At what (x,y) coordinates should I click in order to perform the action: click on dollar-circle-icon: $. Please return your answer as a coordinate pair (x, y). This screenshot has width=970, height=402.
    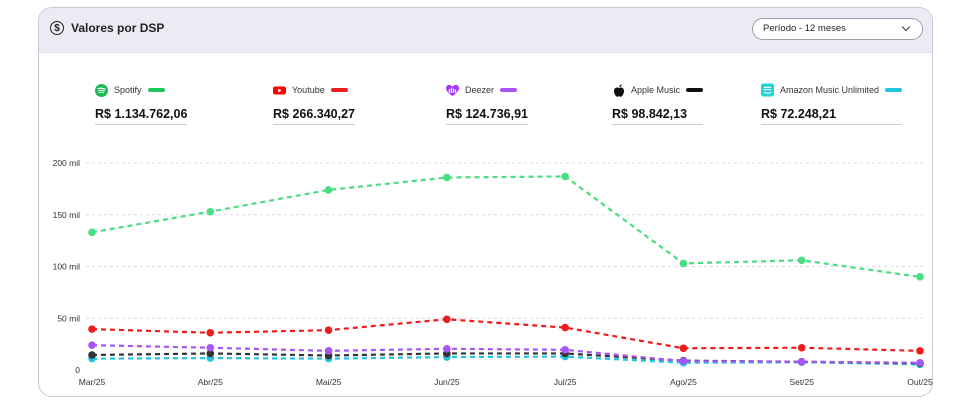
    Looking at the image, I should click on (57, 28).